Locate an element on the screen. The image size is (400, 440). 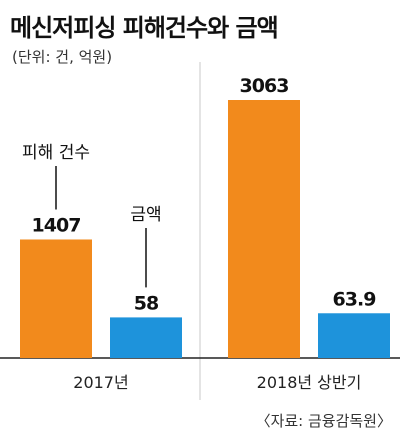
data-label: 3063 is located at coordinates (264, 86).